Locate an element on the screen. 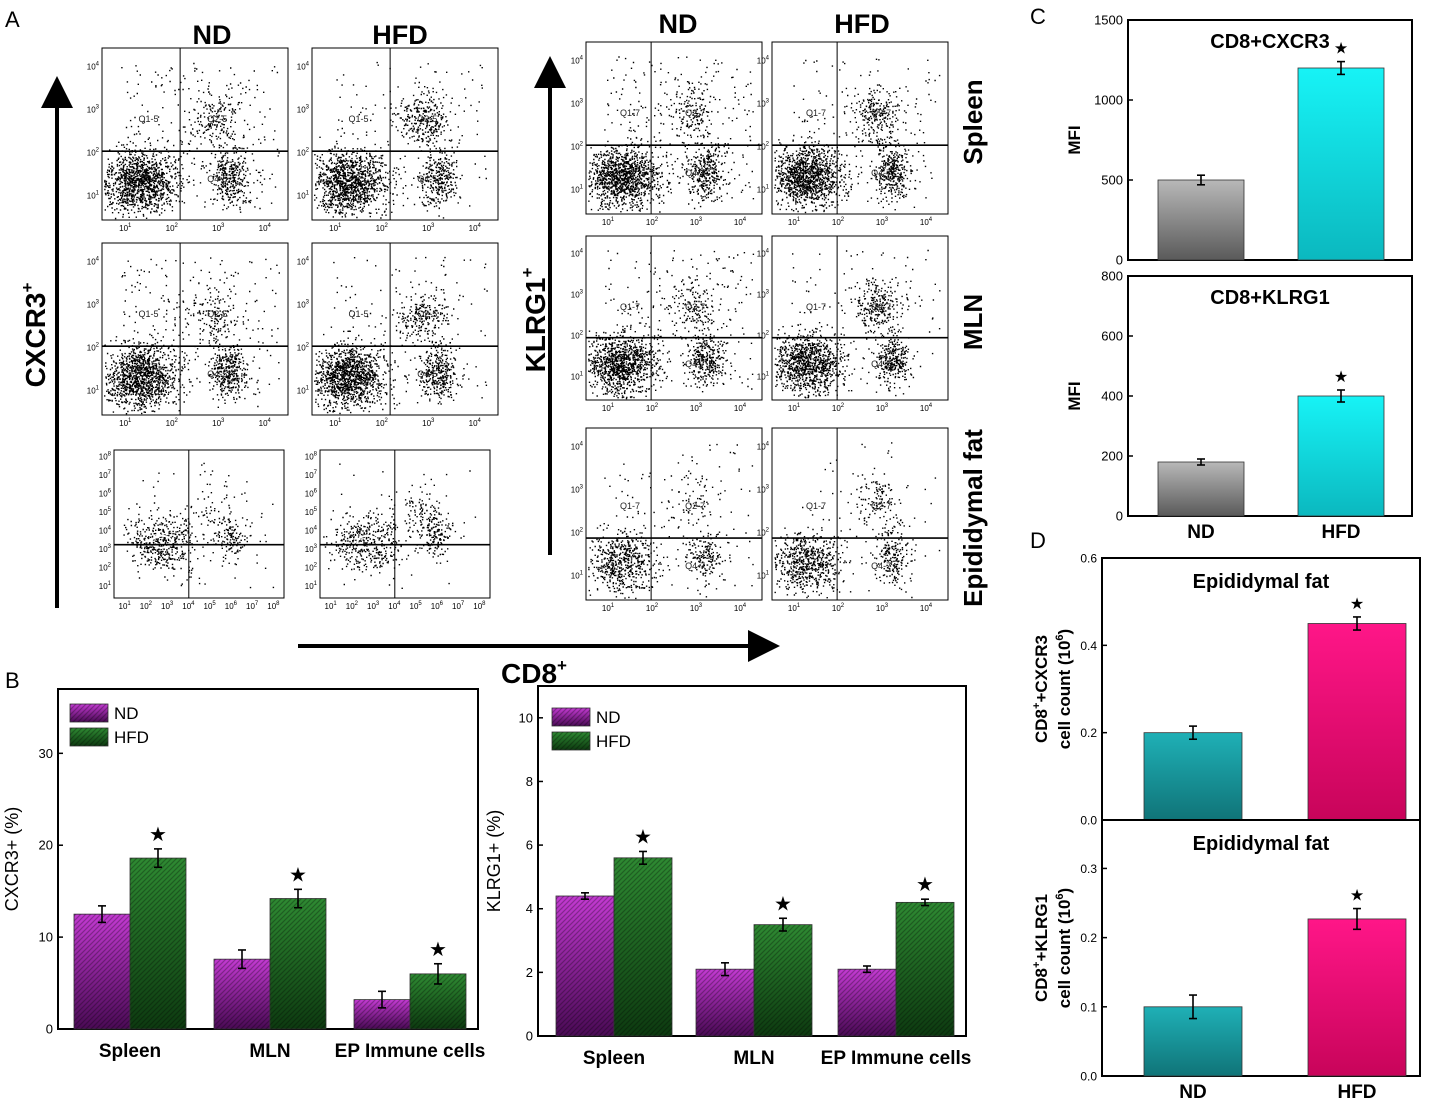  y-tick-label: 1500 is located at coordinates (1108, 20).